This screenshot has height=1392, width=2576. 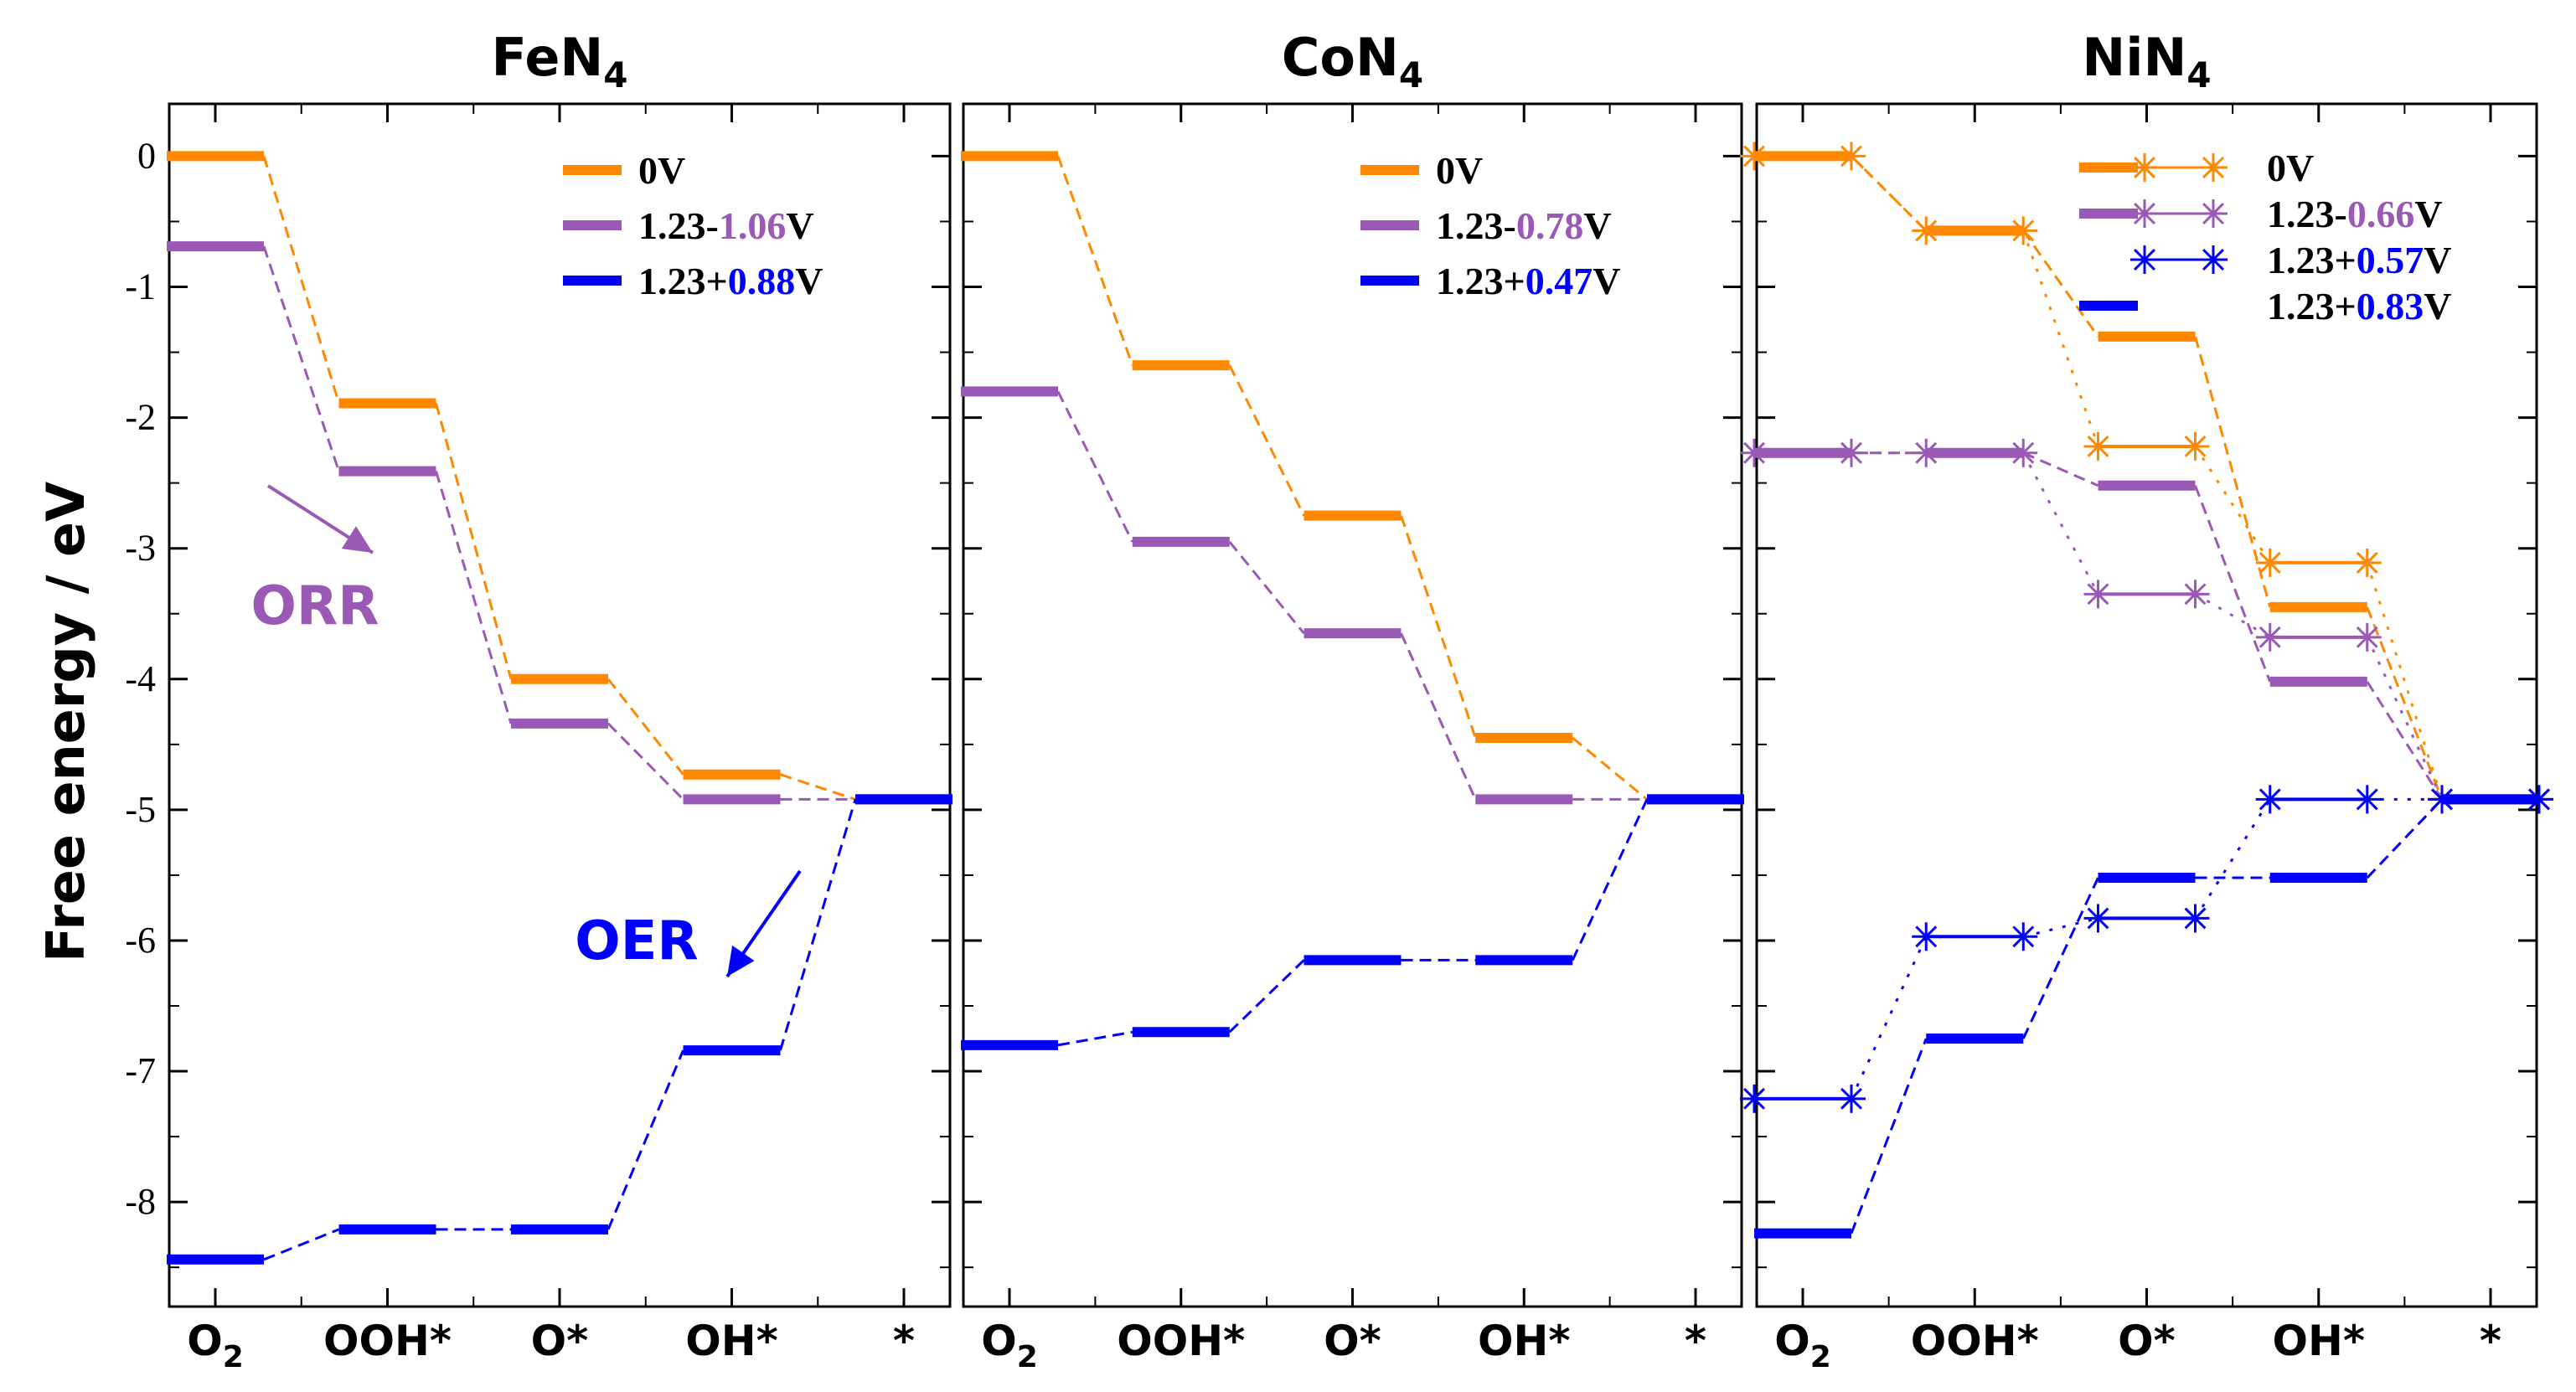 I want to click on legend-label-0-1: 1.23-1.06V, so click(x=726, y=225).